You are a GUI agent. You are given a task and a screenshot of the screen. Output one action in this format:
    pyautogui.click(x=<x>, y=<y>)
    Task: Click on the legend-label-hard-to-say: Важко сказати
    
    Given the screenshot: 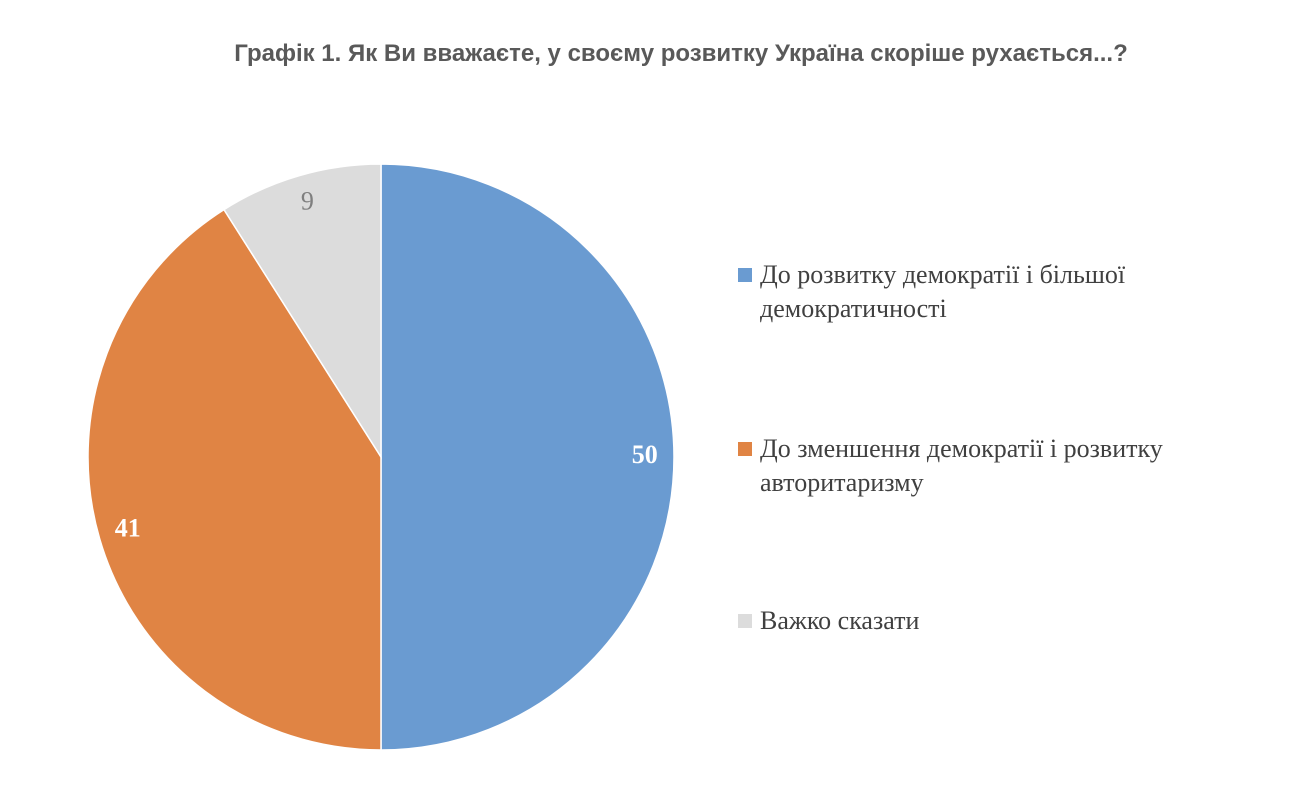 What is the action you would take?
    pyautogui.click(x=840, y=620)
    